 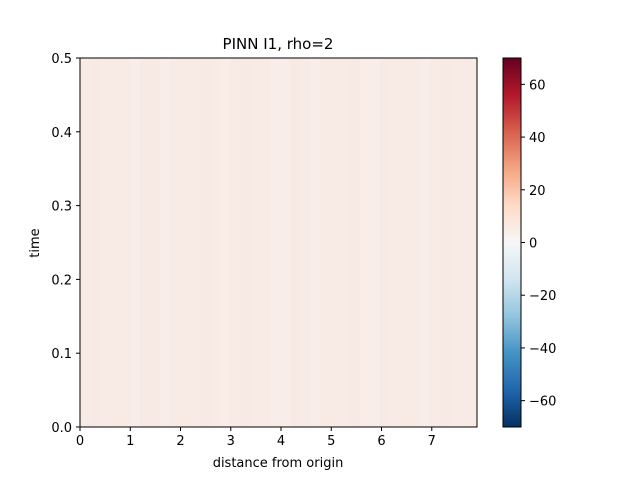 What do you see at coordinates (432, 441) in the screenshot?
I see `x-tick-label: 7` at bounding box center [432, 441].